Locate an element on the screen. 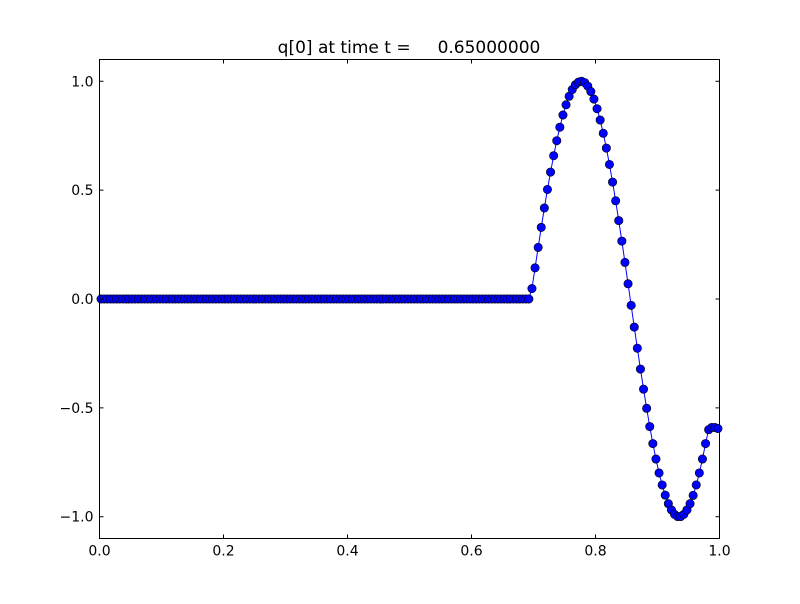 The image size is (800, 604). y-tick-label: 0.0 is located at coordinates (82, 300).